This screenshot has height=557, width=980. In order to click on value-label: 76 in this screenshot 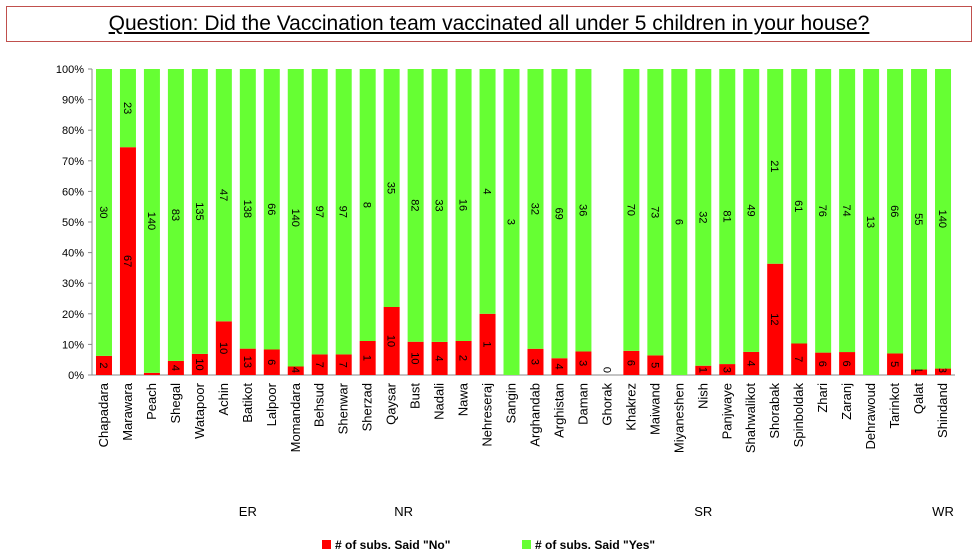, I will do `click(822, 211)`.